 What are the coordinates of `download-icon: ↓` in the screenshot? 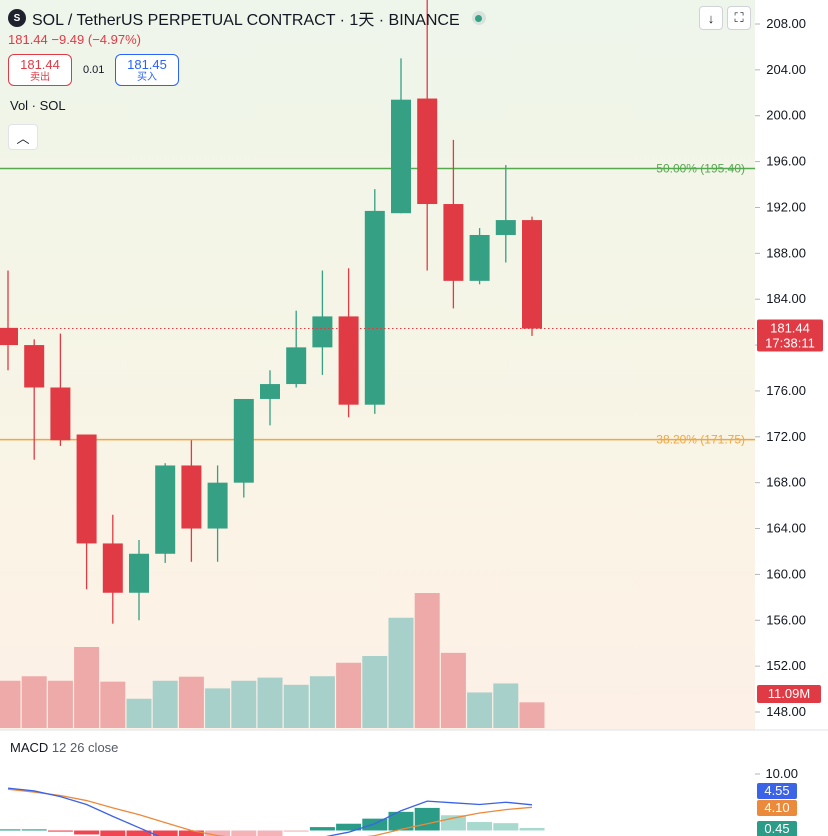 It's located at (711, 18).